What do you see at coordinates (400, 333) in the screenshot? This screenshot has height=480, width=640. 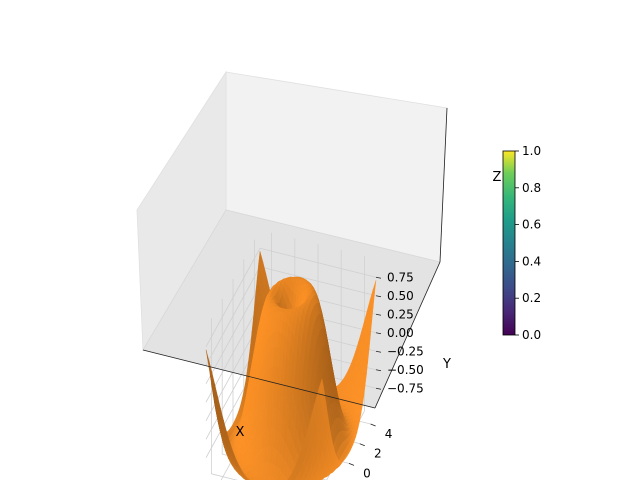 I see `z-tick-label: 0.00` at bounding box center [400, 333].